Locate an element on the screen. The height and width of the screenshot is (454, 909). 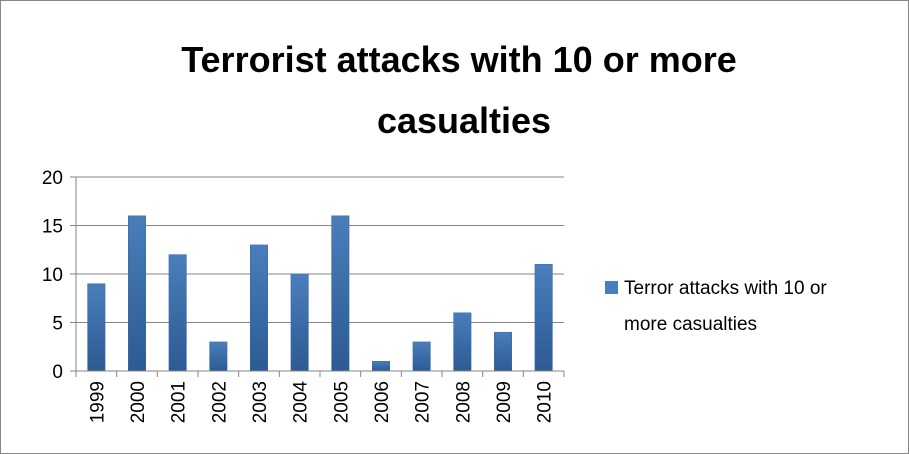
x-tick-label-2002: 2002 is located at coordinates (219, 402).